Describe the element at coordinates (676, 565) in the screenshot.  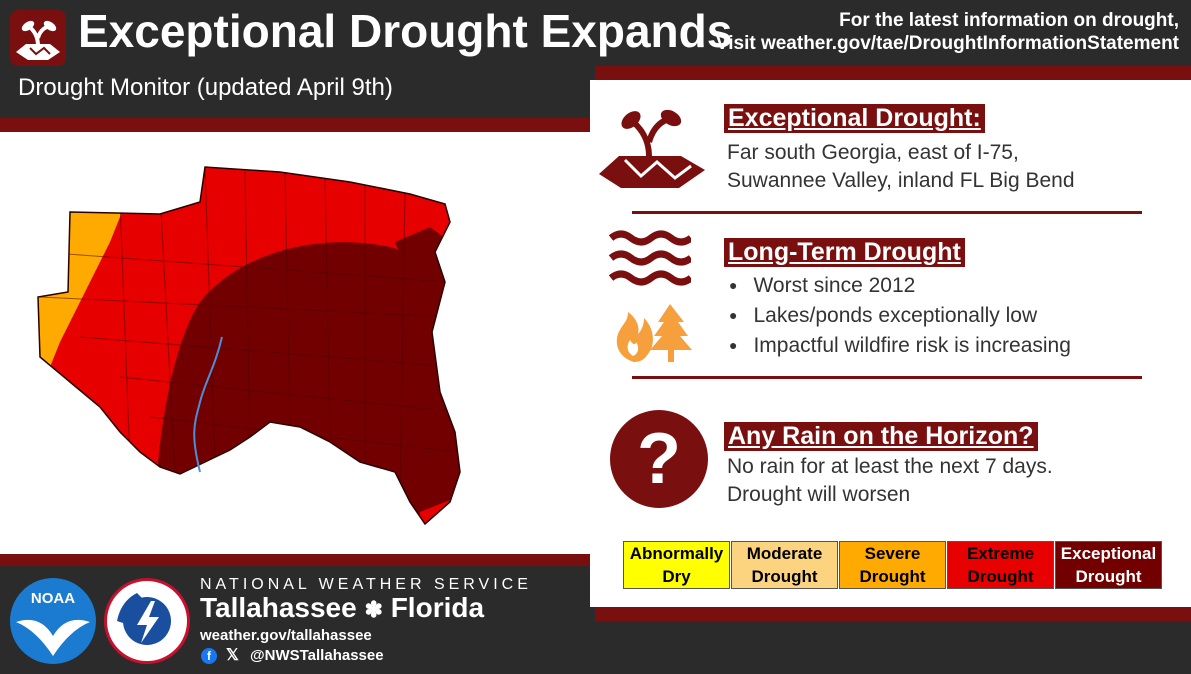
I see `legend-abnormally-dry: Abnormally Dry` at that location.